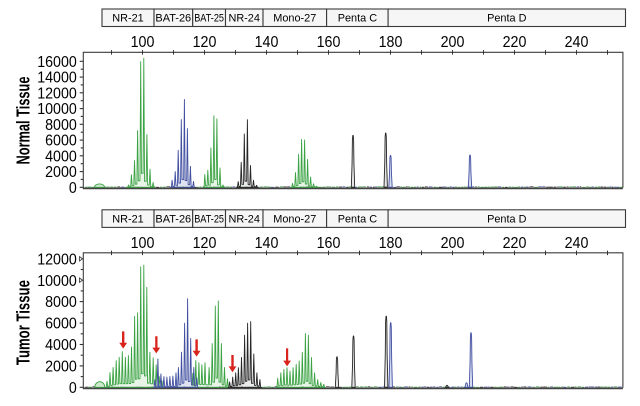 The width and height of the screenshot is (640, 406). I want to click on svg-text: 16000, so click(57, 62).